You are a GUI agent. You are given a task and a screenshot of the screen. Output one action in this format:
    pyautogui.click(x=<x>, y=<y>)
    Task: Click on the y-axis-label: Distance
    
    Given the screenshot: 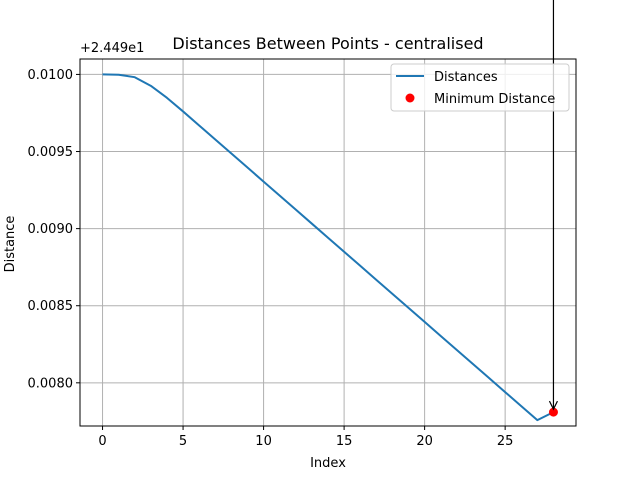 What is the action you would take?
    pyautogui.click(x=10, y=244)
    